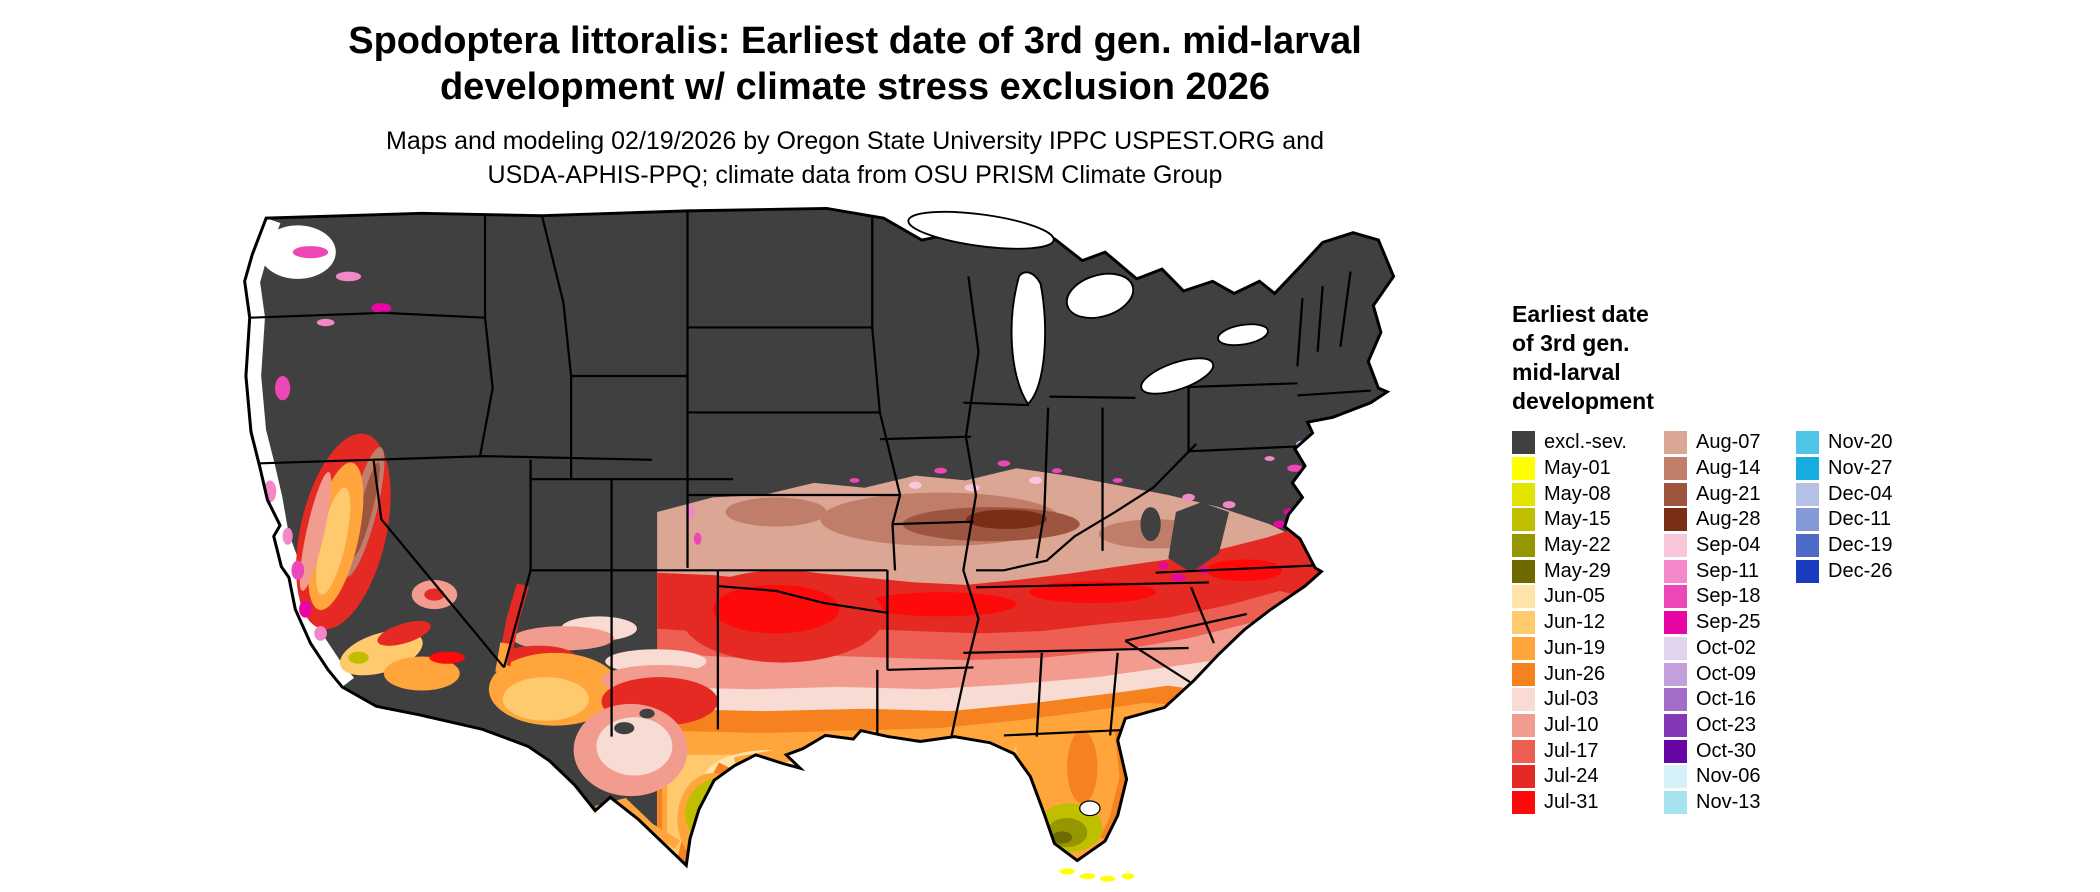 The width and height of the screenshot is (2100, 892). I want to click on legend-label: Jun-26, so click(1575, 673).